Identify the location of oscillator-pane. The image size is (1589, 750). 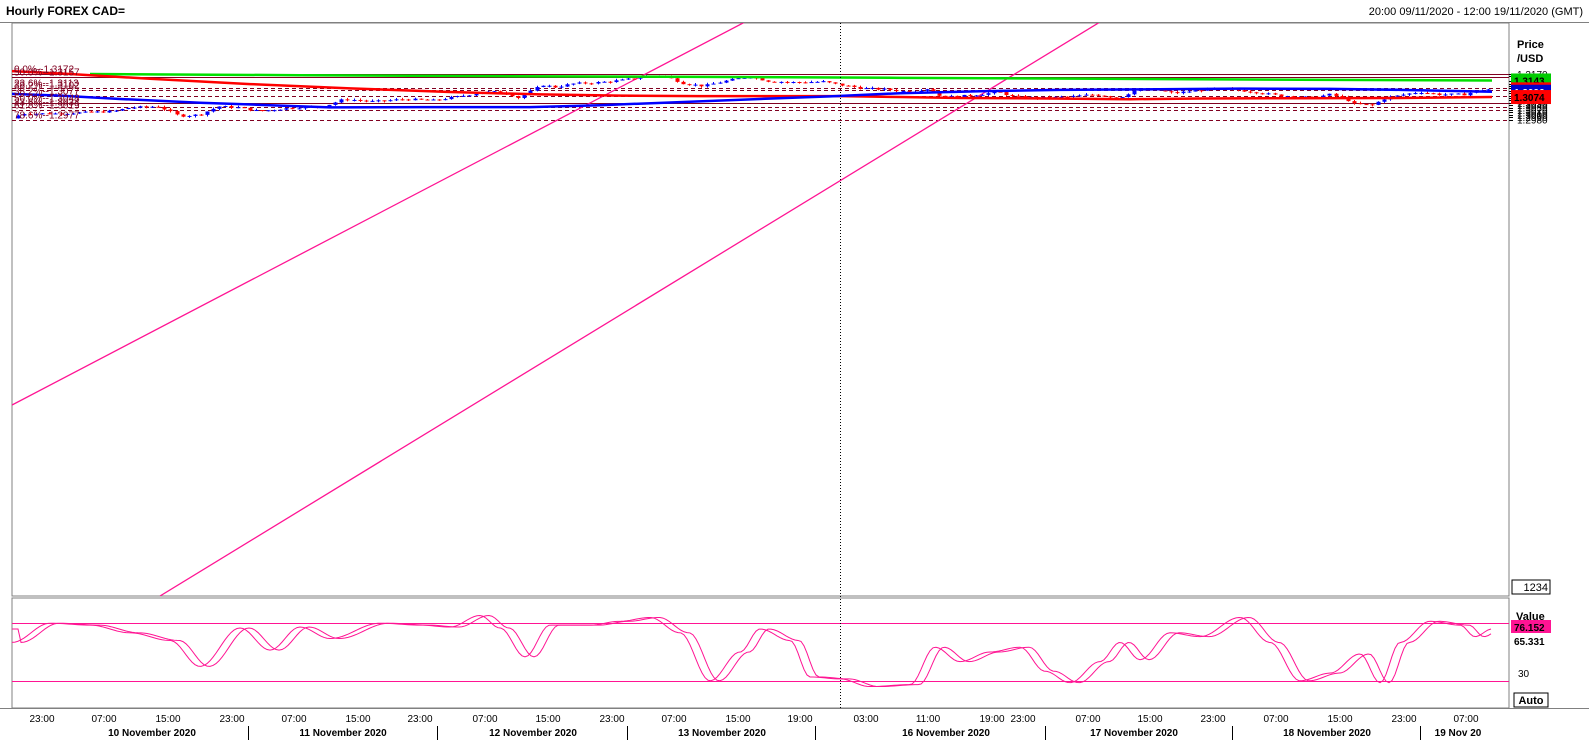
(760, 653).